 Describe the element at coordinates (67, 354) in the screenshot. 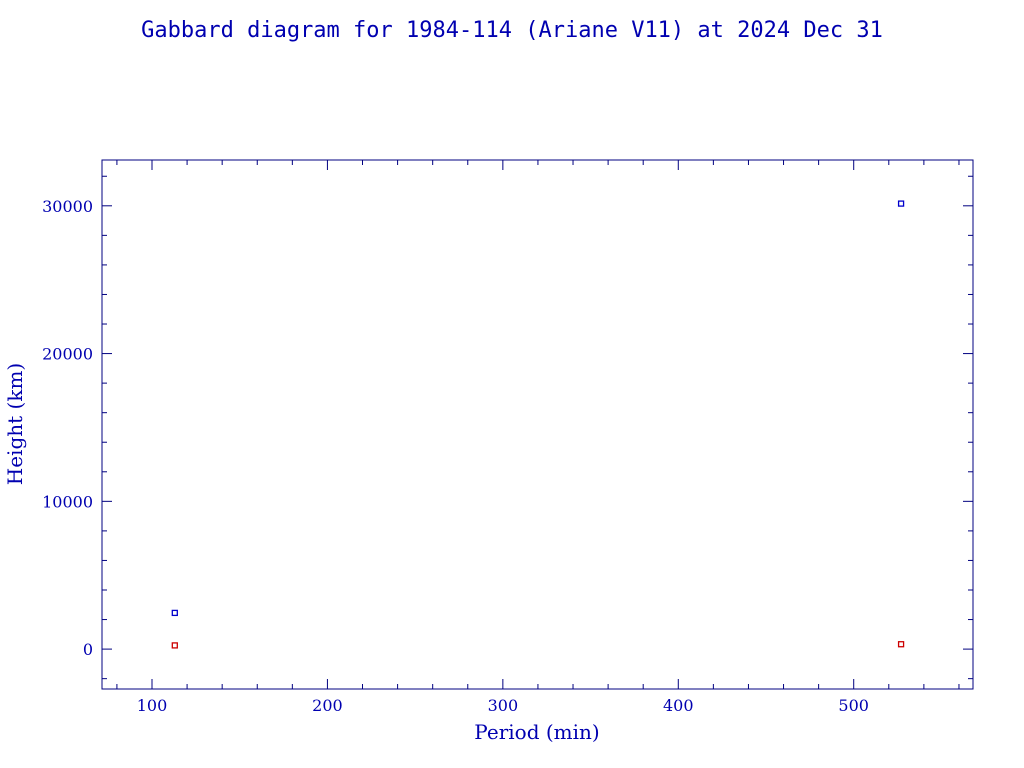

I see `y-tick-label: 20000` at that location.